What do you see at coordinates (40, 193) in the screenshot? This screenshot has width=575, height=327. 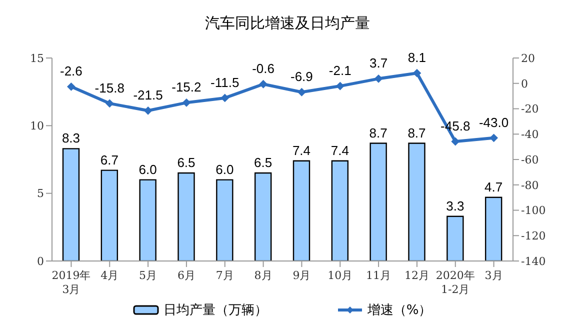 I see `y-tick-label: 5` at bounding box center [40, 193].